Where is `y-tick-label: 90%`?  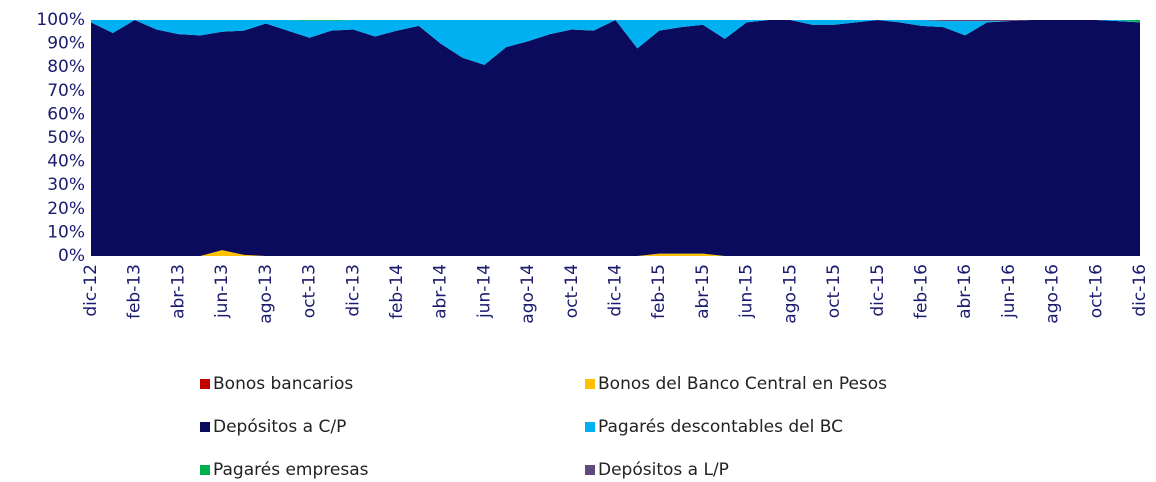
y-tick-label: 90% is located at coordinates (66, 44).